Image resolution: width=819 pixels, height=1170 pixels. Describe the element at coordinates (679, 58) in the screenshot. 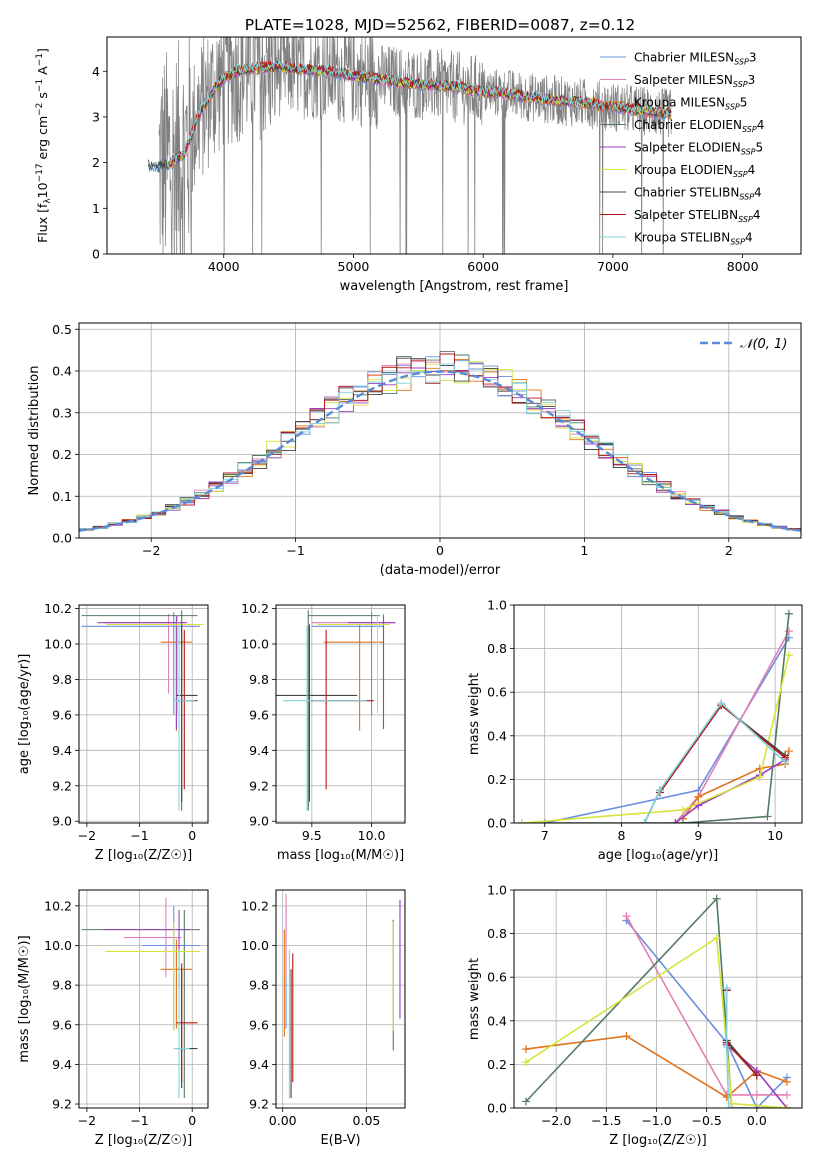

I see `legend-model-name: Chabrier MILES` at that location.